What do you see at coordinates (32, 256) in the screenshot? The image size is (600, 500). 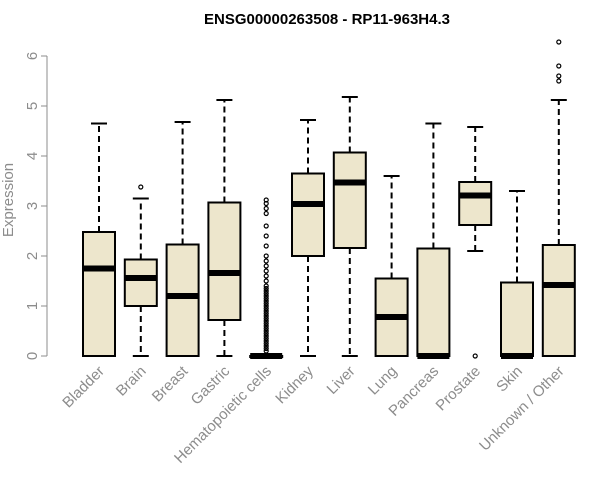 I see `y-tick-label: 2` at bounding box center [32, 256].